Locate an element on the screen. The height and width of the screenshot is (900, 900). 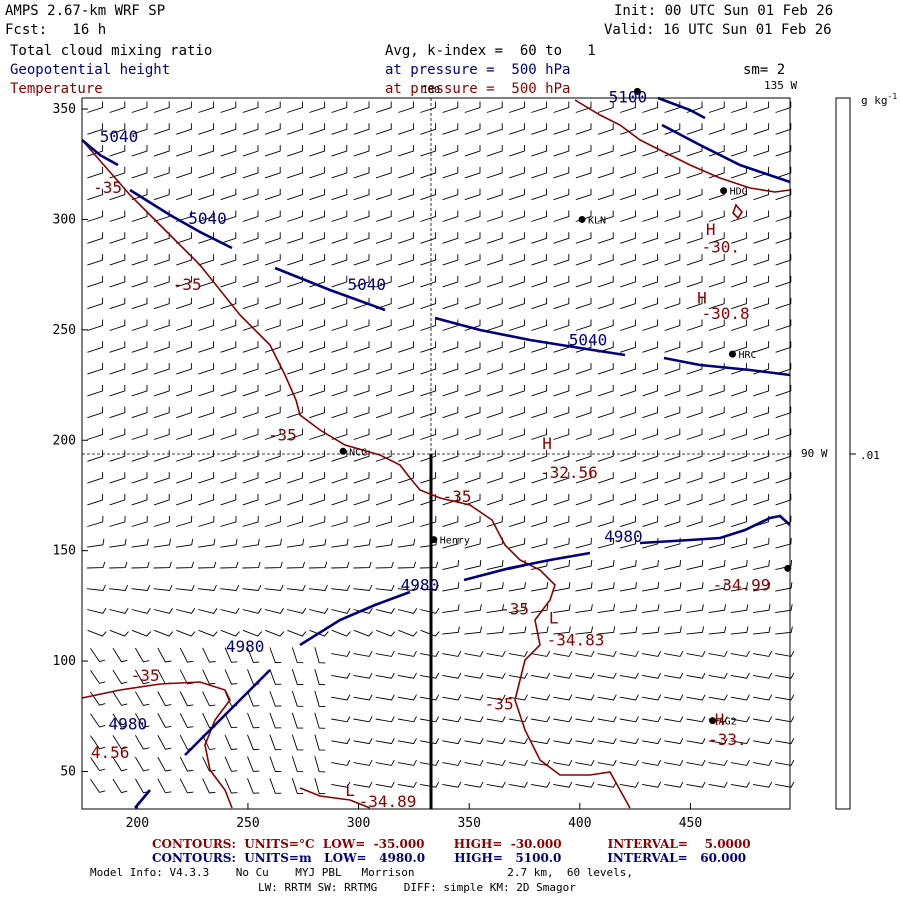
temperature-contour-label: 4.56 is located at coordinates (110, 752).